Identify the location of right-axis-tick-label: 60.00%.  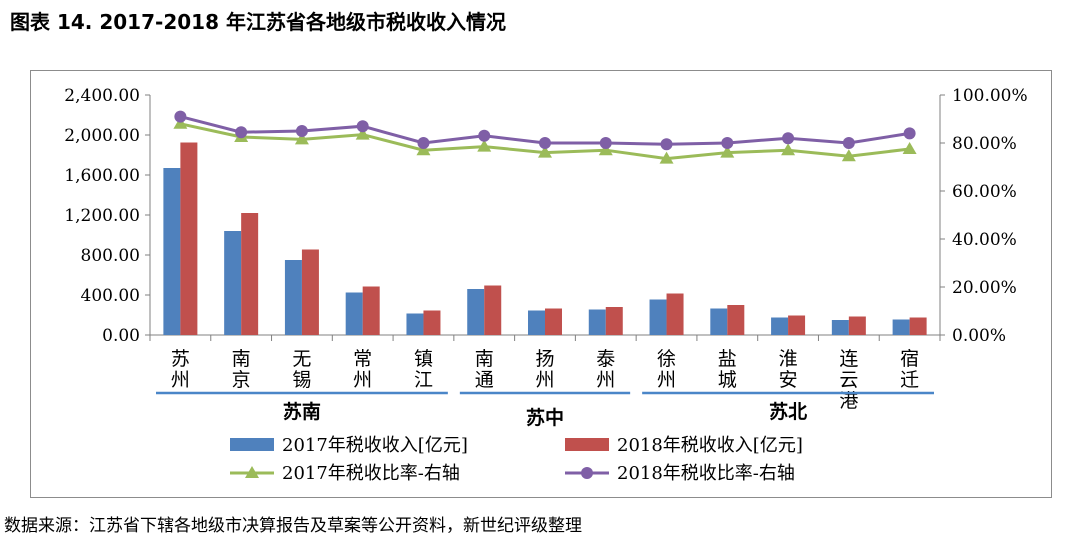
(984, 192).